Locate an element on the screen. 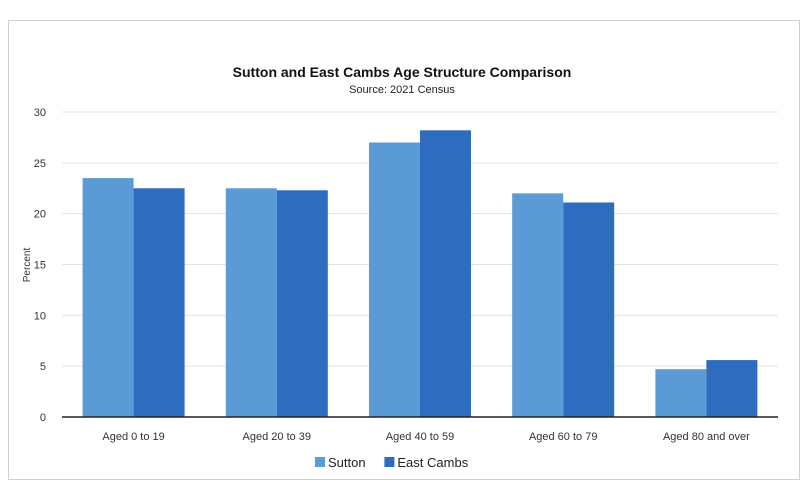  legend-label: Sutton is located at coordinates (347, 462).